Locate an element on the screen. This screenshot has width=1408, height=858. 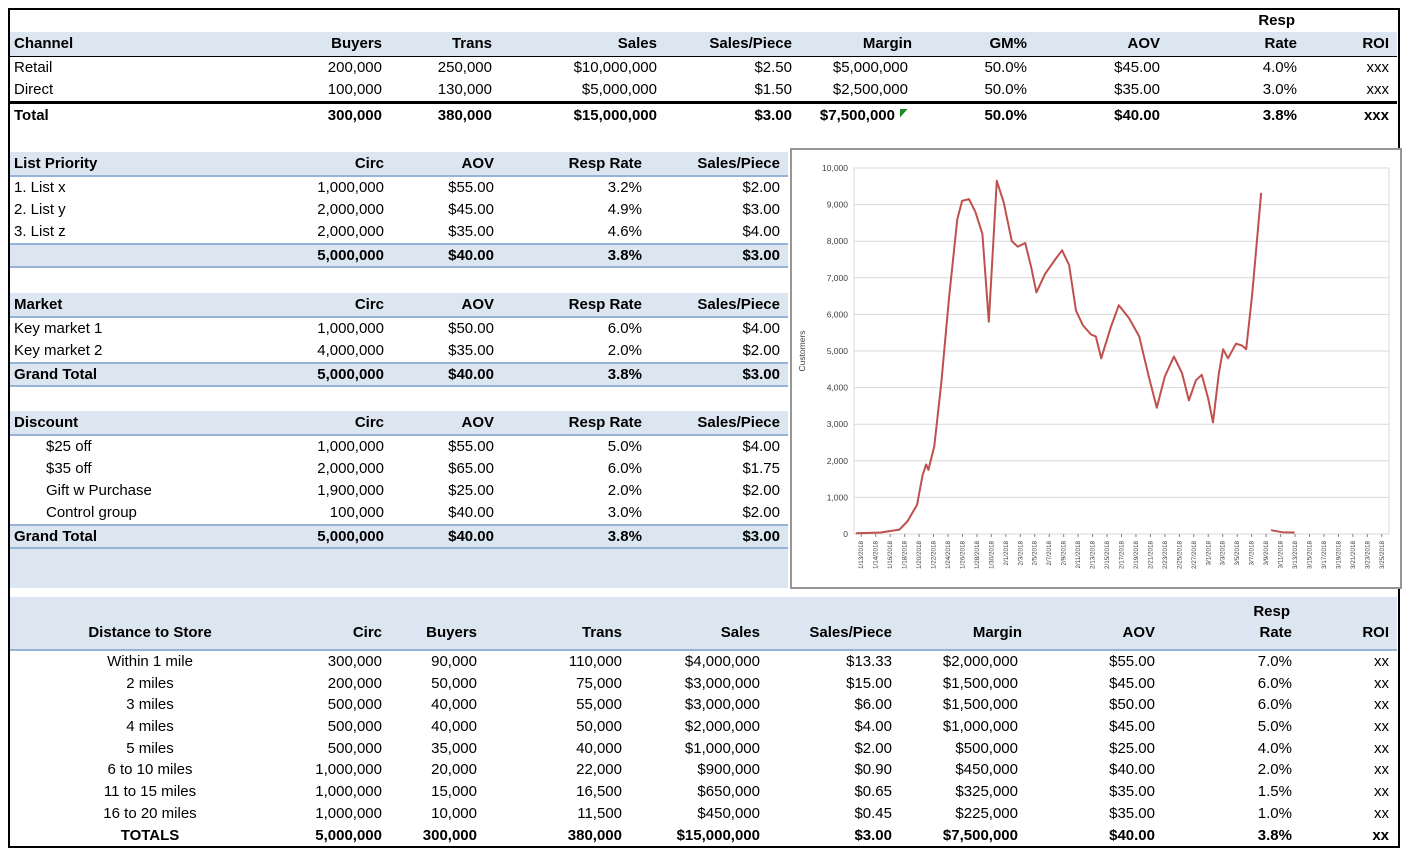
row-label: 3. List z is located at coordinates (40, 231).